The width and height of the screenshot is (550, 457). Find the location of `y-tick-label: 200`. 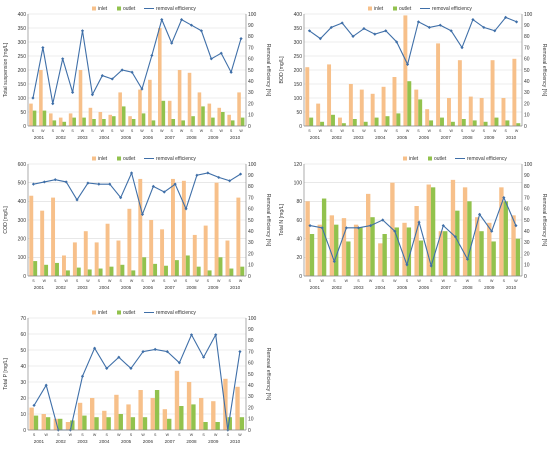

y-tick-label: 200 is located at coordinates (22, 71).